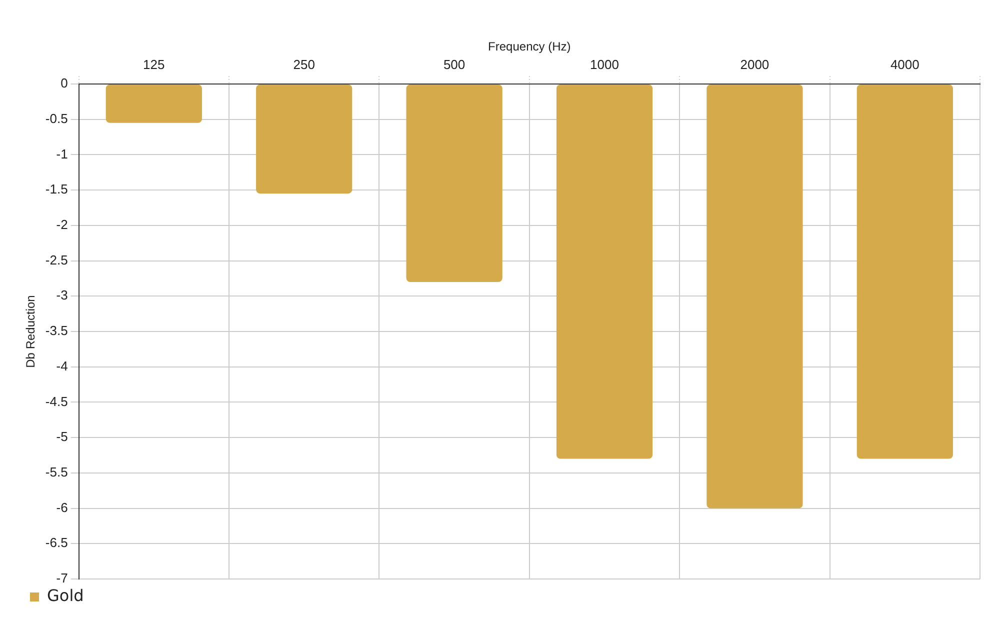 This screenshot has height=625, width=1000. I want to click on x-tick-label: 500, so click(454, 64).